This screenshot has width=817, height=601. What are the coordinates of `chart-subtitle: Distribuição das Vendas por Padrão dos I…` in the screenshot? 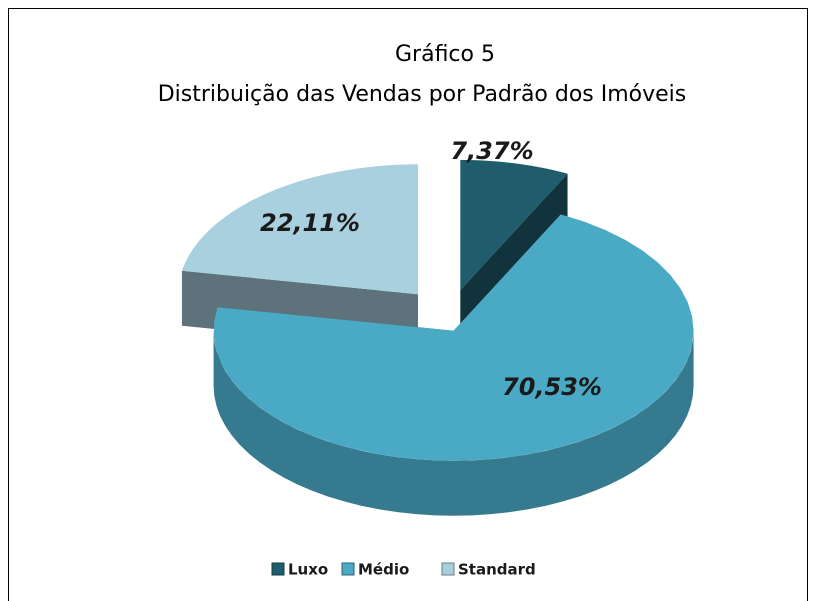 It's located at (422, 94).